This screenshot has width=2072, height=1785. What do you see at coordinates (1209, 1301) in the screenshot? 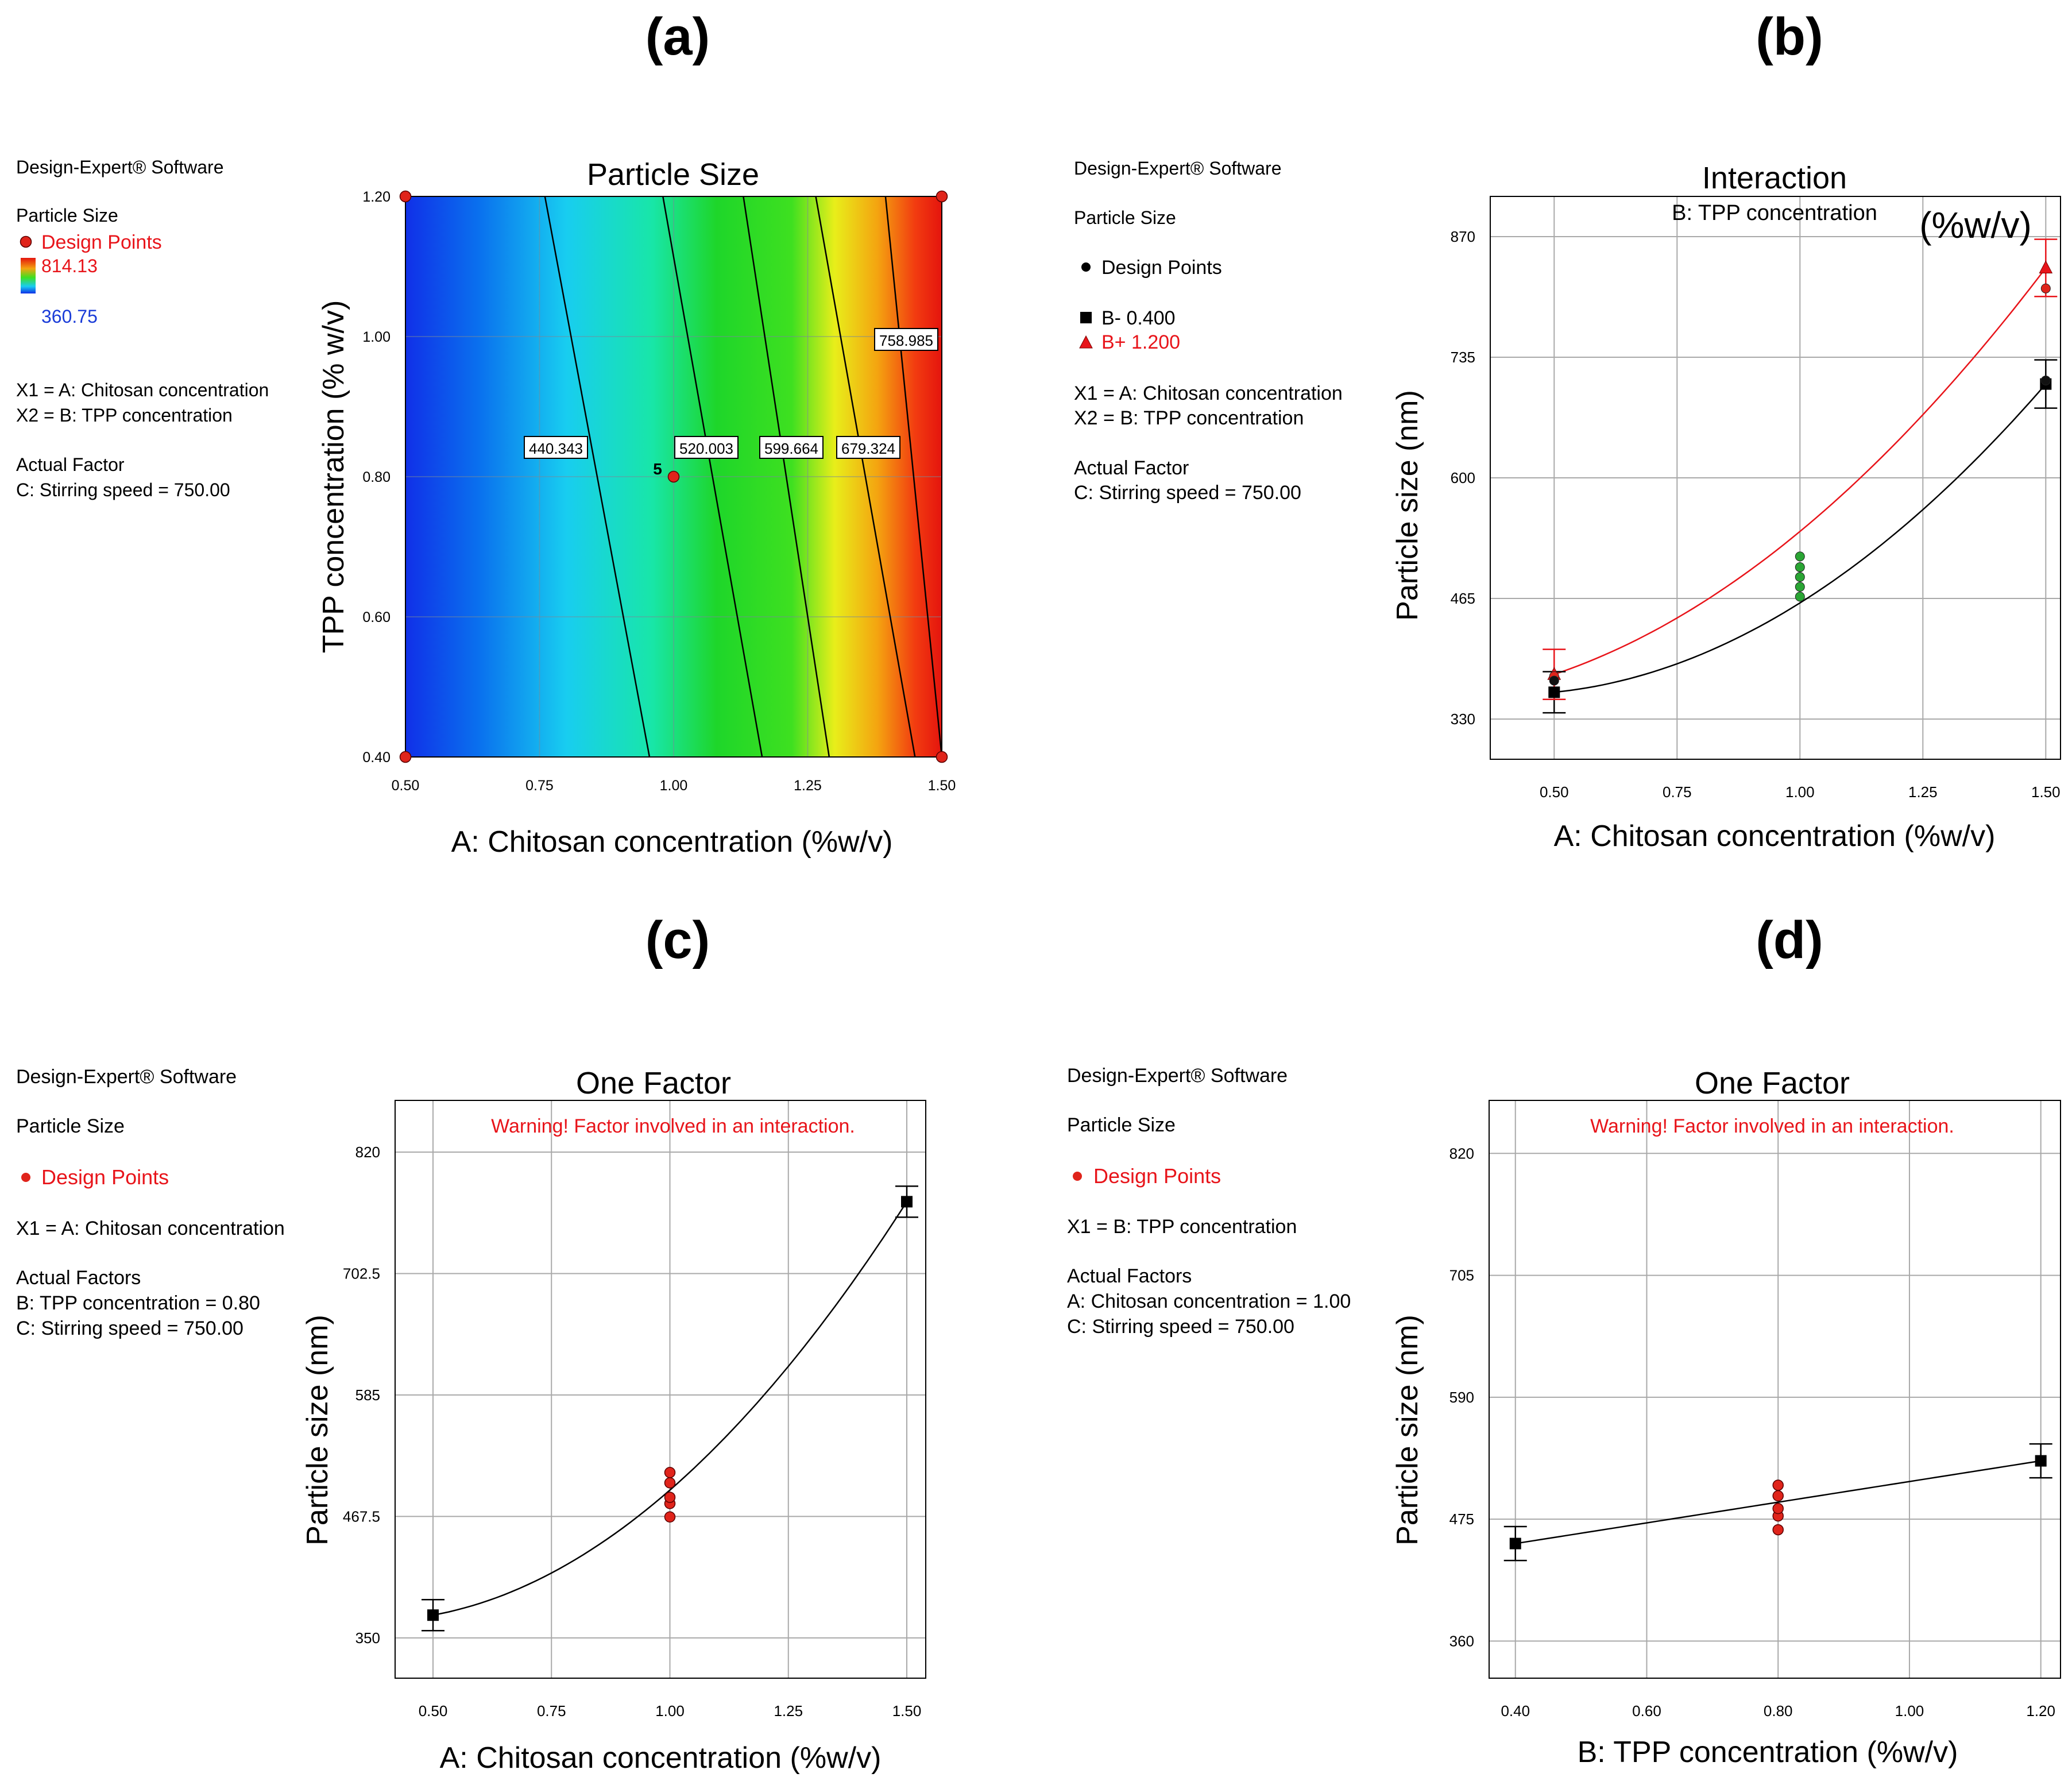
I see `legend-chitosan-value: A: Chitosan concentration = 1.00` at bounding box center [1209, 1301].